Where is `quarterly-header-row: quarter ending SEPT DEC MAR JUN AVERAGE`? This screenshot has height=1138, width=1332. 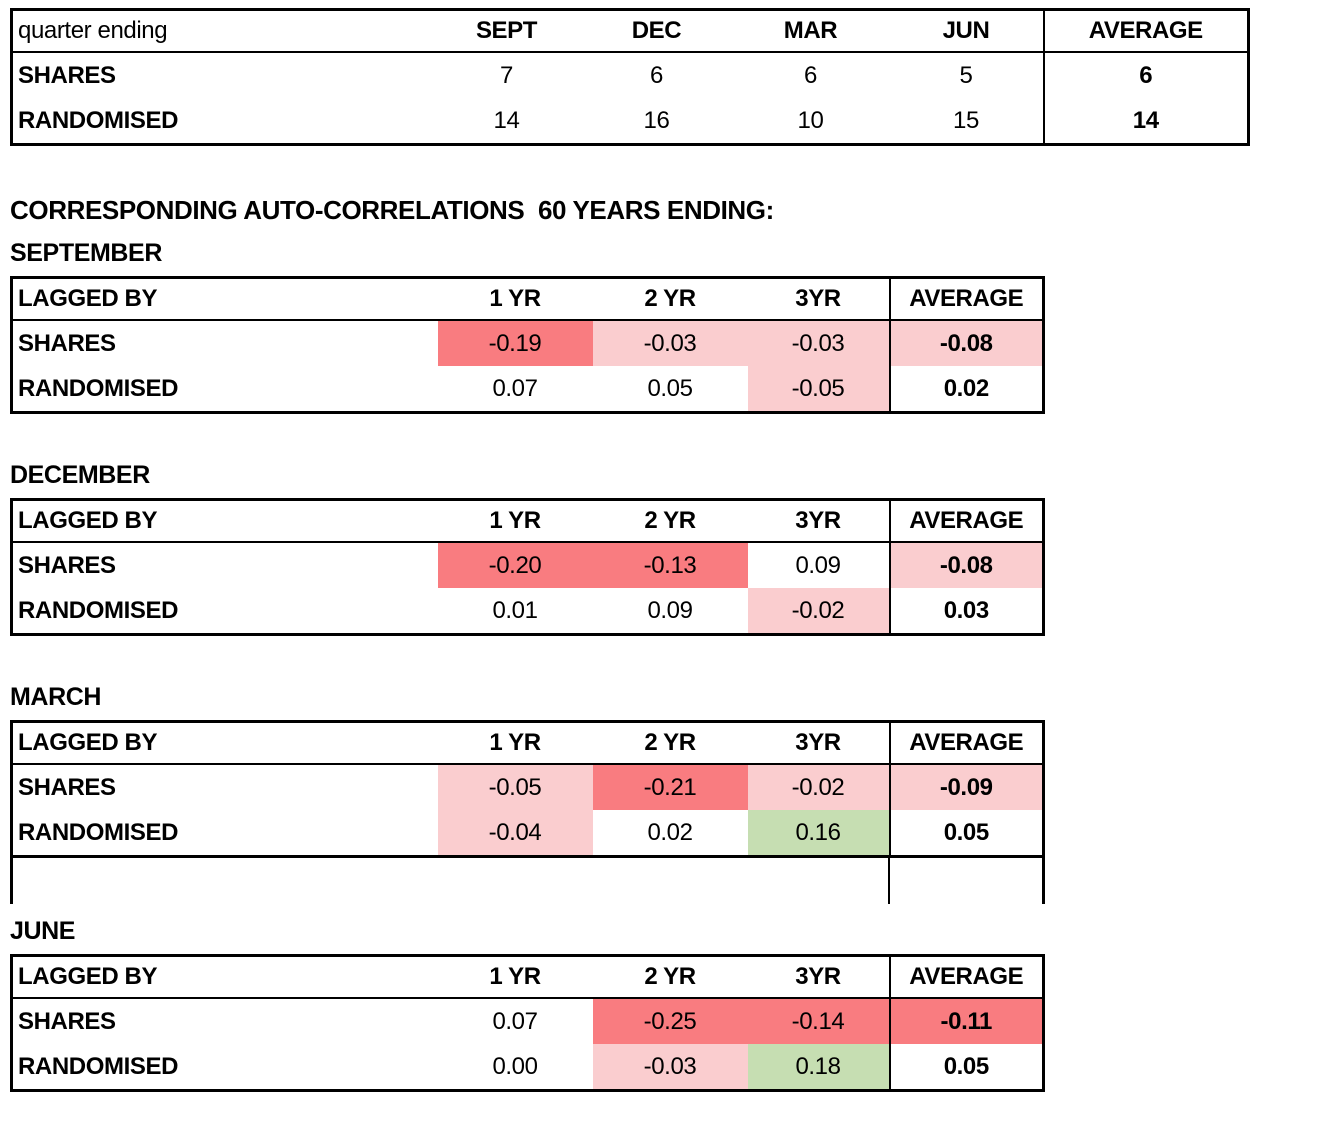
quarterly-header-row: quarter ending SEPT DEC MAR JUN AVERAGE is located at coordinates (630, 31).